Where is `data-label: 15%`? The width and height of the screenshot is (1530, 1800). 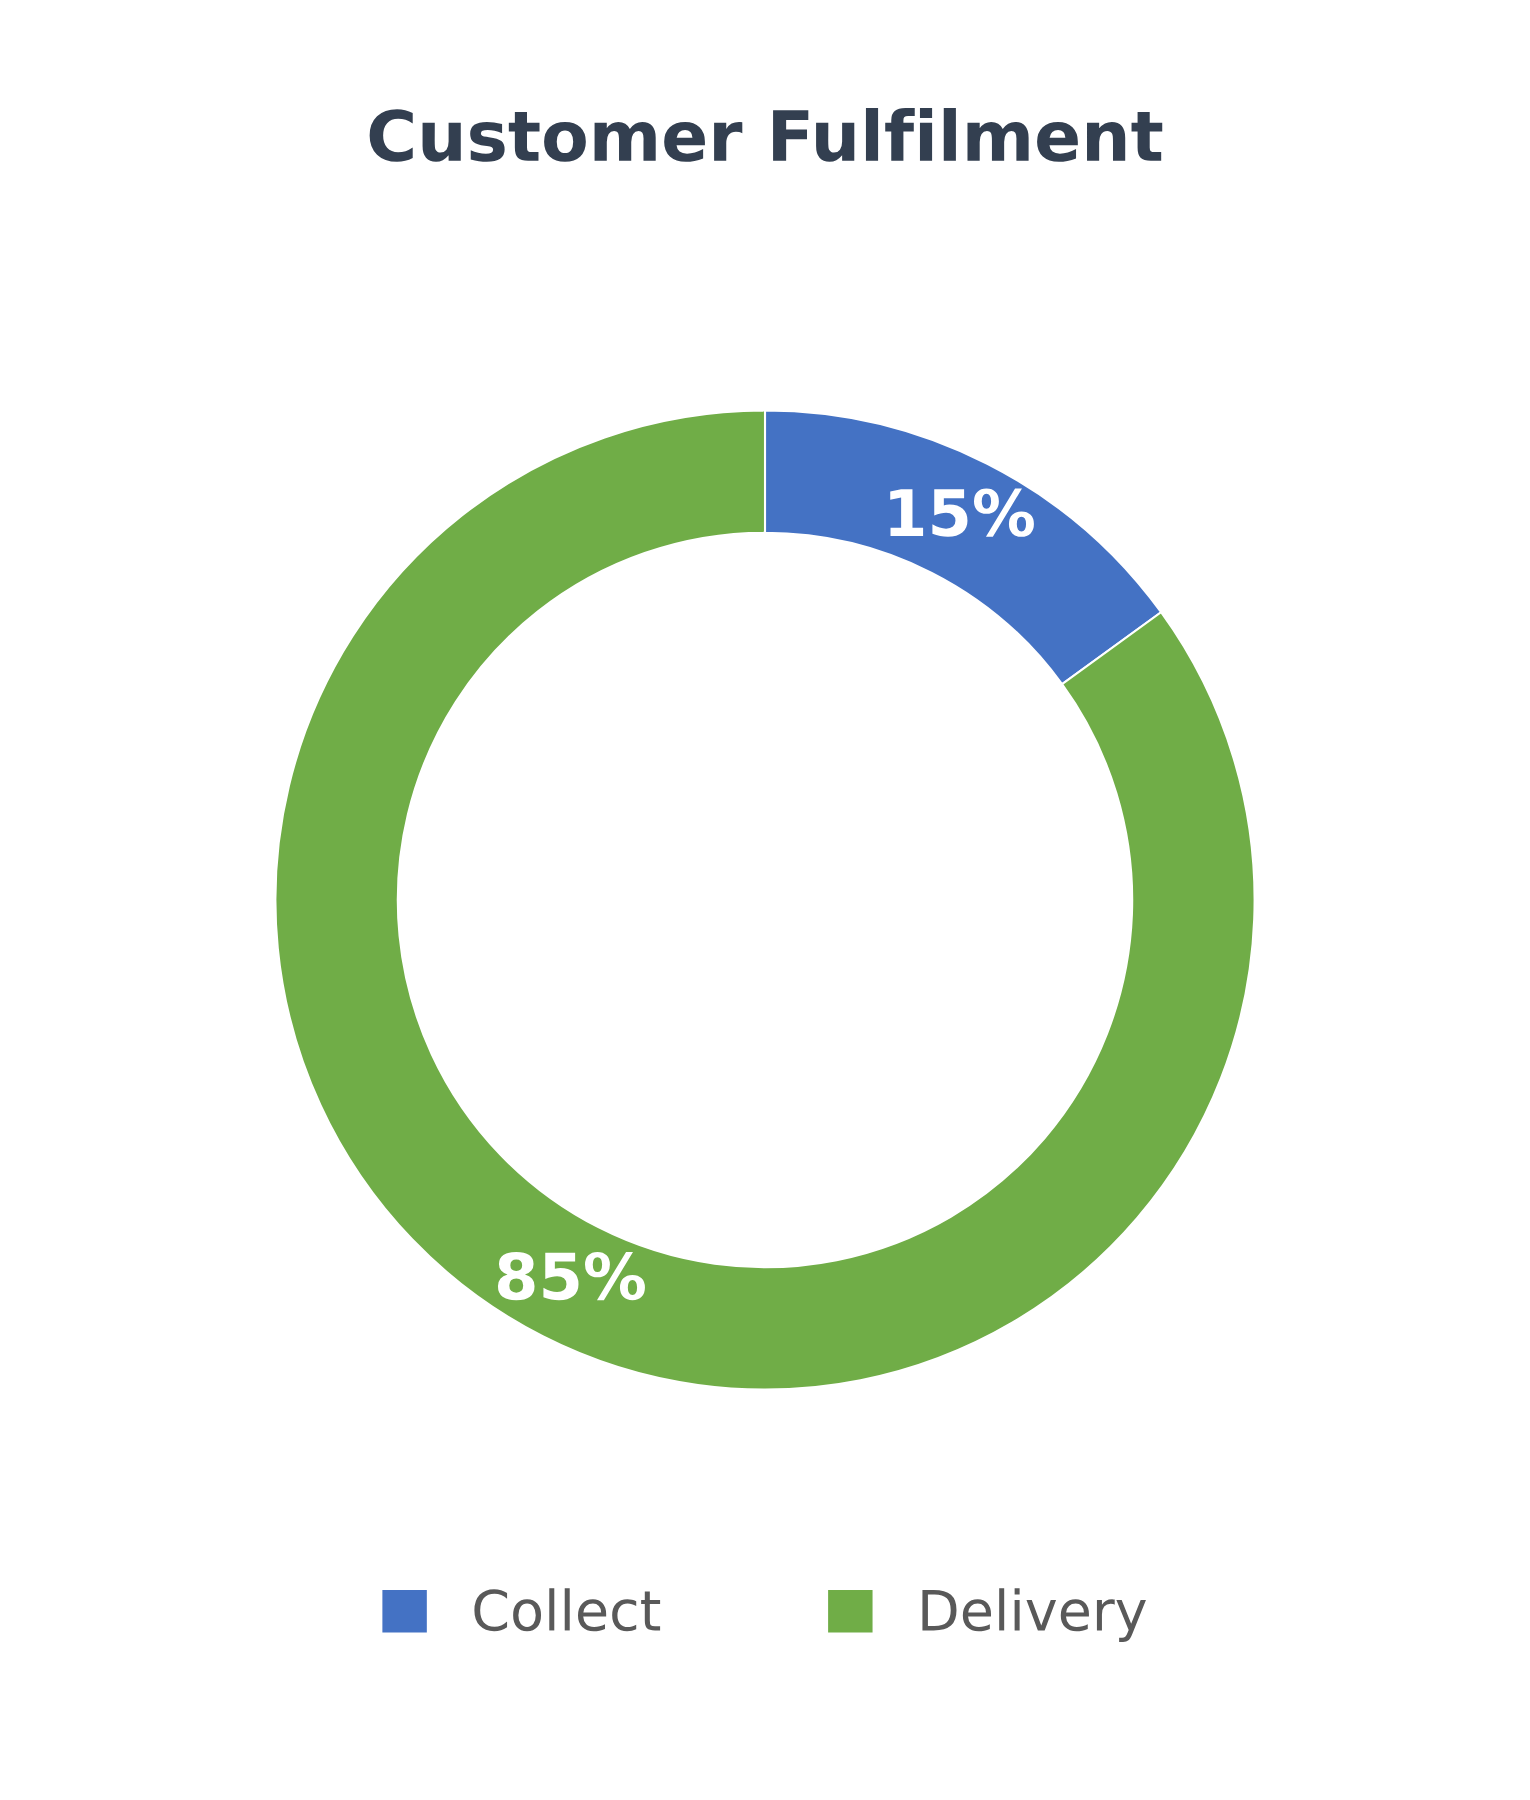 data-label: 15% is located at coordinates (962, 512).